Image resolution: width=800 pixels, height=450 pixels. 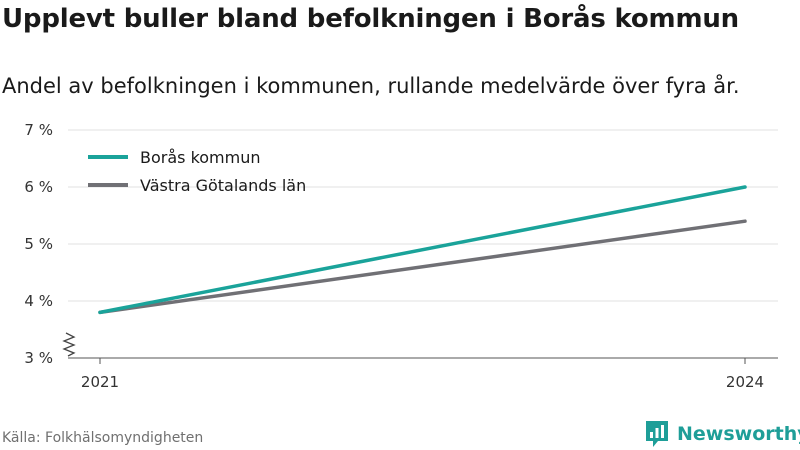 I want to click on brand-name: Newsworthy, so click(x=738, y=434).